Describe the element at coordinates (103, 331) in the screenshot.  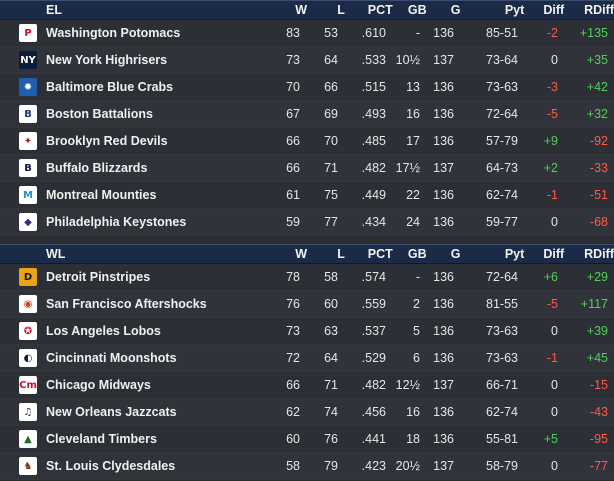
I see `team-name: Los Angeles Lobos` at that location.